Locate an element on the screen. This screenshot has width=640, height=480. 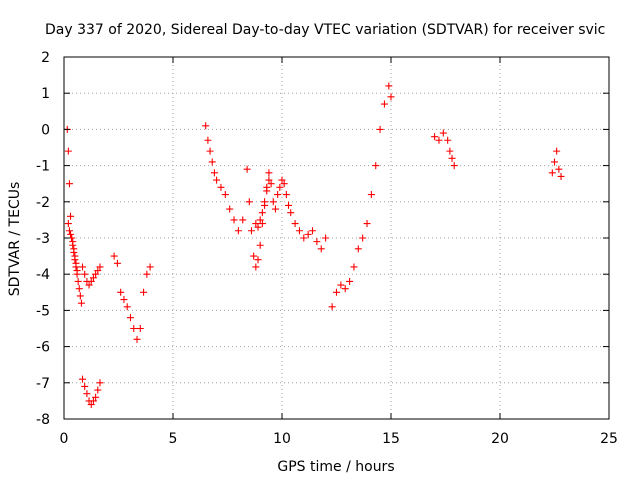
x-tick-label: 5 is located at coordinates (173, 439).